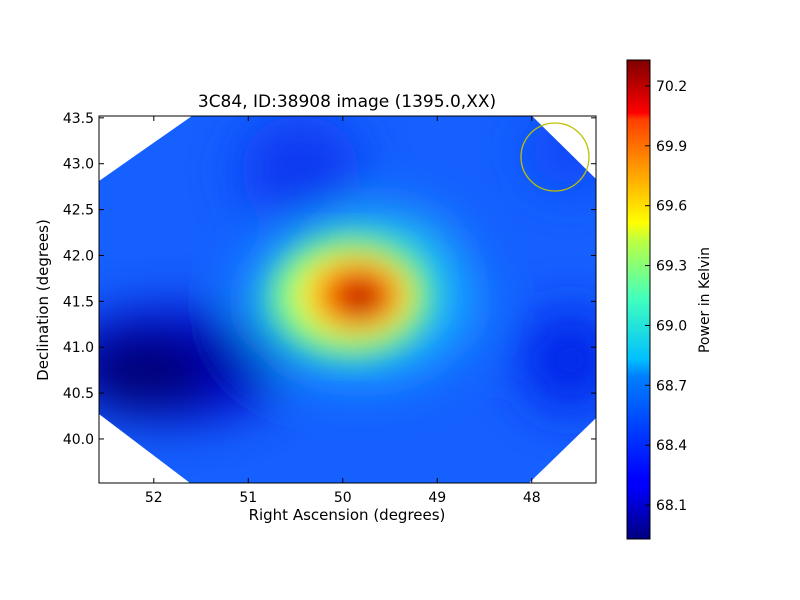  I want to click on x-tick-label: 52, so click(154, 498).